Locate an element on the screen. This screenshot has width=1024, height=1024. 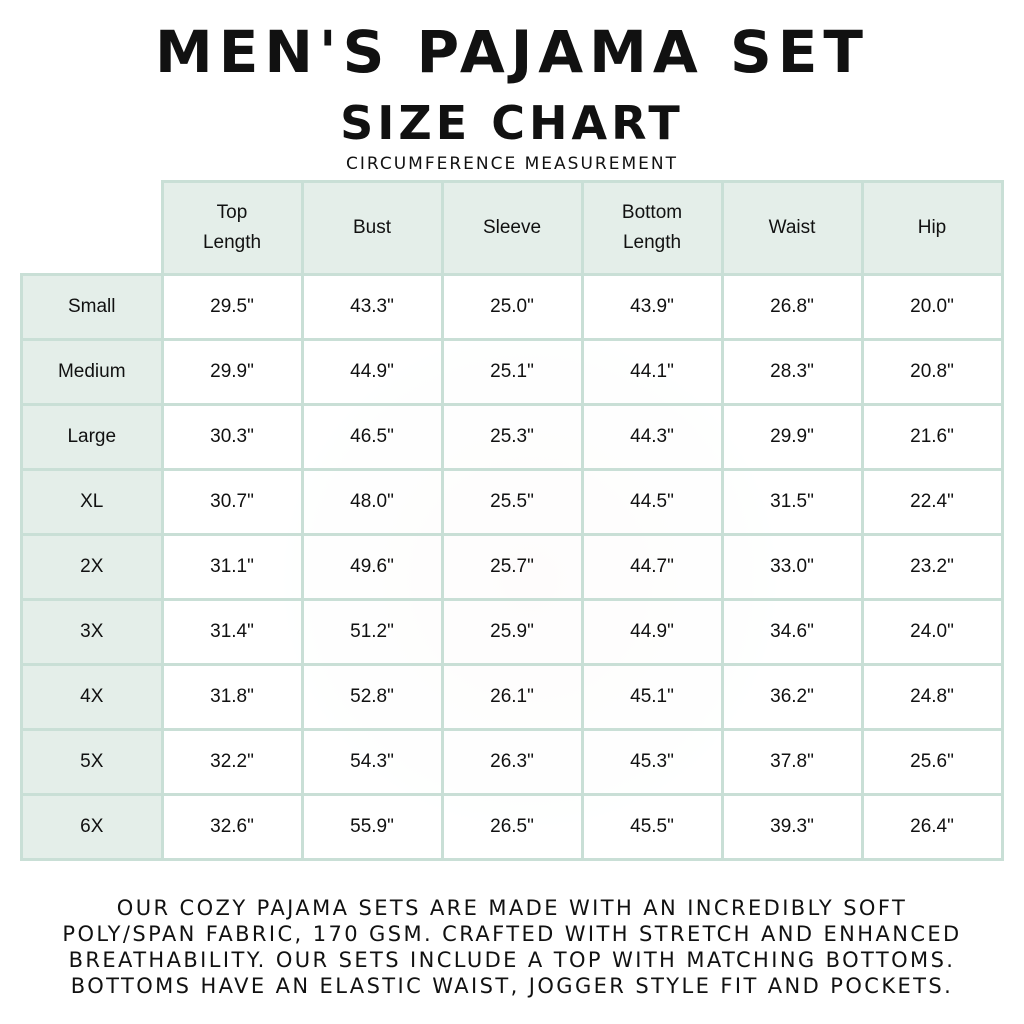
column-header: Bust is located at coordinates (372, 228).